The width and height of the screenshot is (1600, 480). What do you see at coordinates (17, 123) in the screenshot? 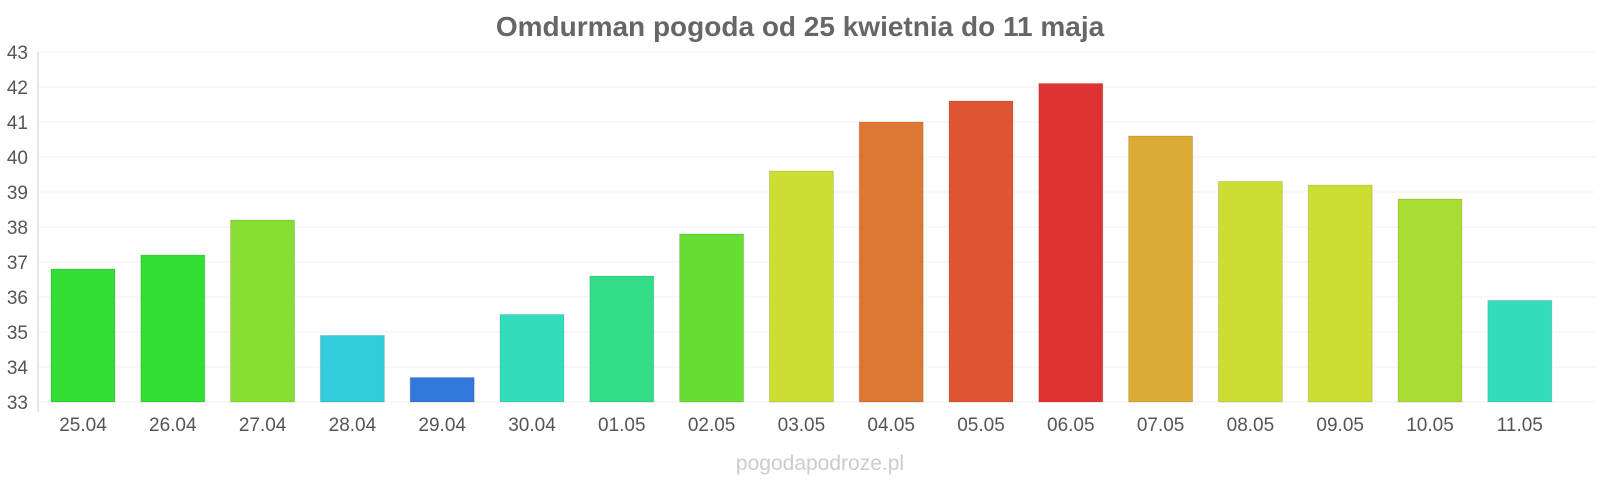
I see `y-tick-label: 41` at bounding box center [17, 123].